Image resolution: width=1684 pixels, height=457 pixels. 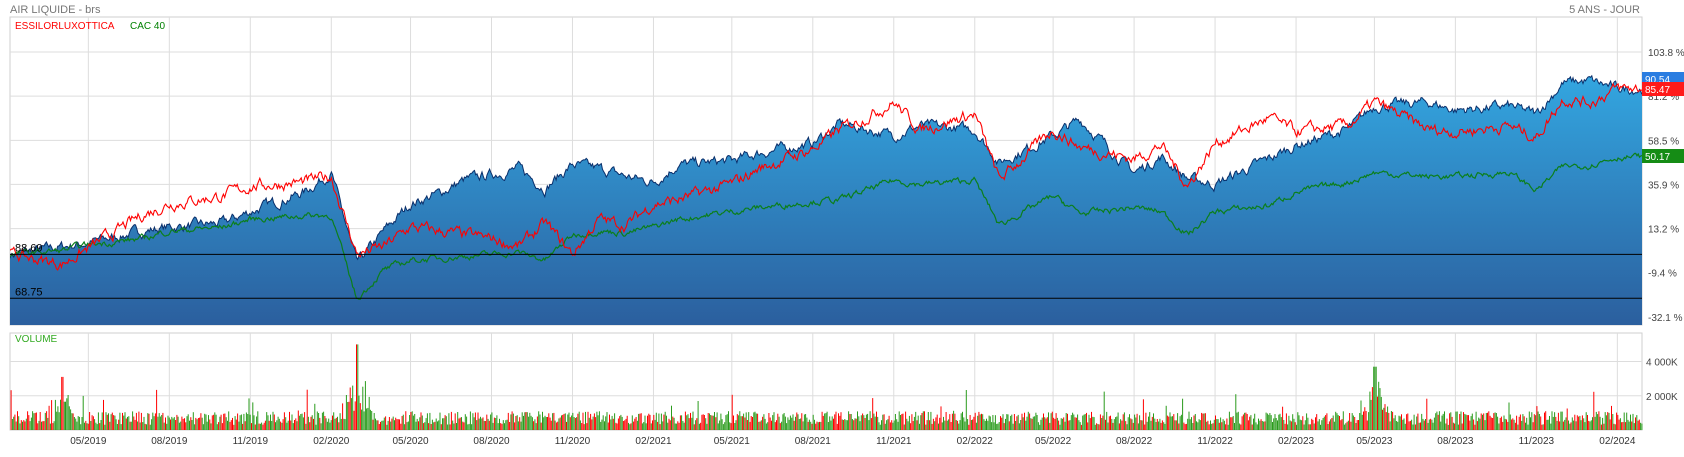 I want to click on svg-text: 50.17, so click(x=1657, y=157).